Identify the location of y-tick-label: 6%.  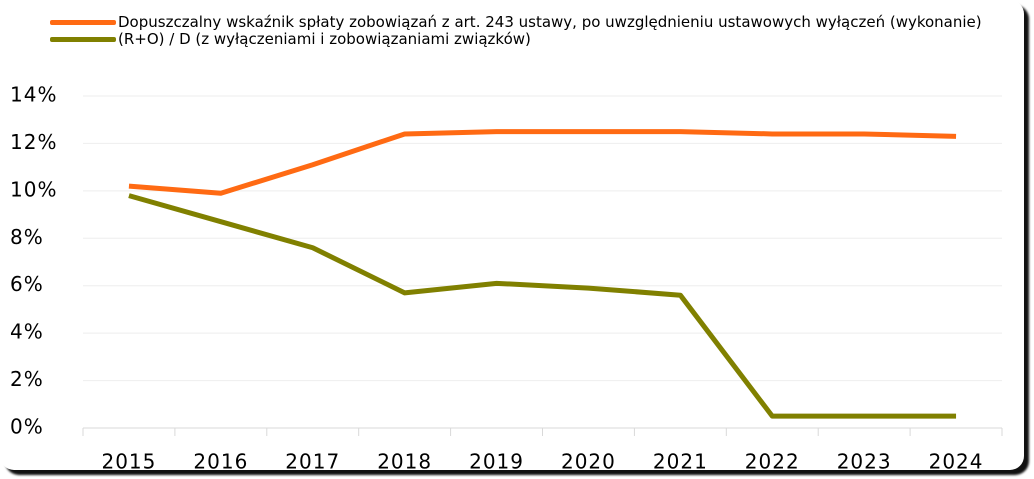
(27, 284).